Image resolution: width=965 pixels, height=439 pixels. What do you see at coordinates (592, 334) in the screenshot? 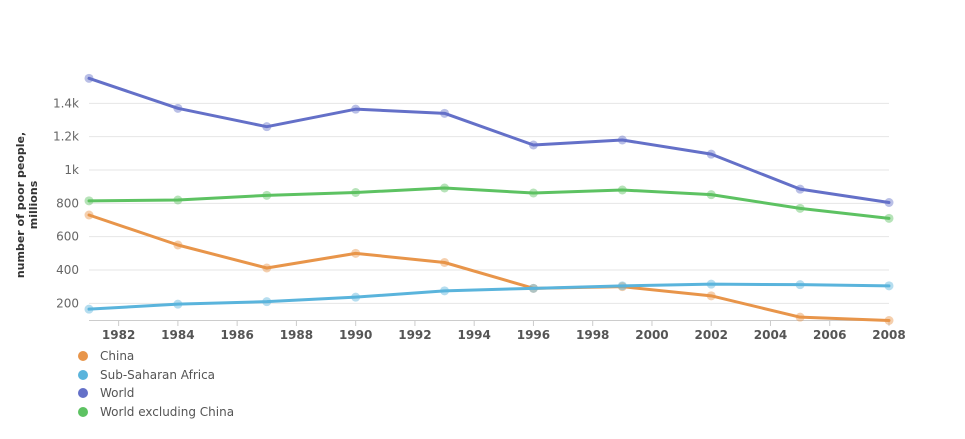
I see `x-tick-label: 1998` at bounding box center [592, 334].